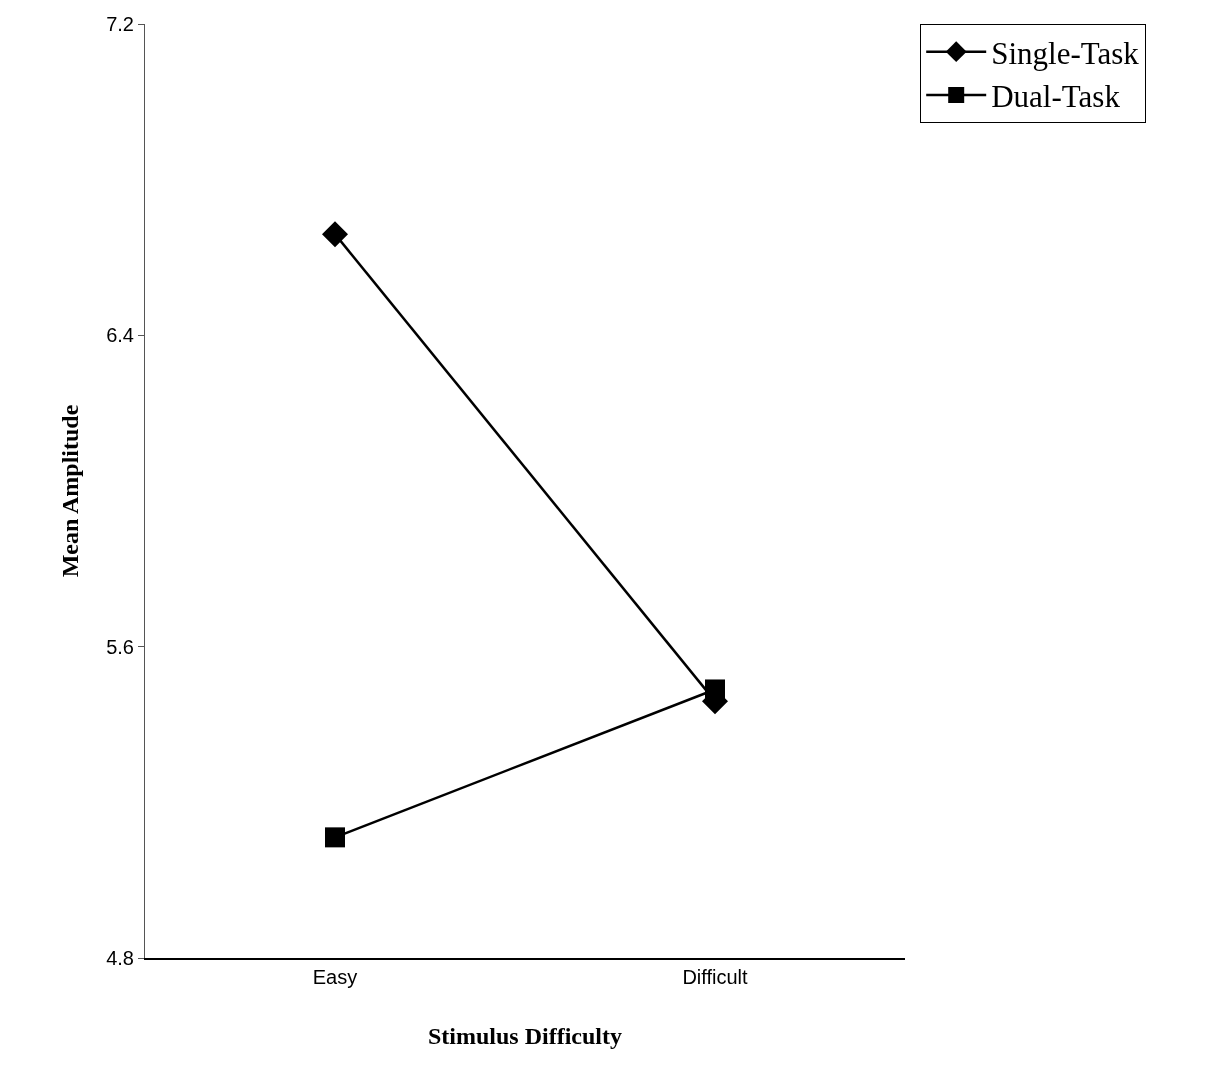 Image resolution: width=1231 pixels, height=1074 pixels. What do you see at coordinates (715, 976) in the screenshot?
I see `x-tick-label: Difficult` at bounding box center [715, 976].